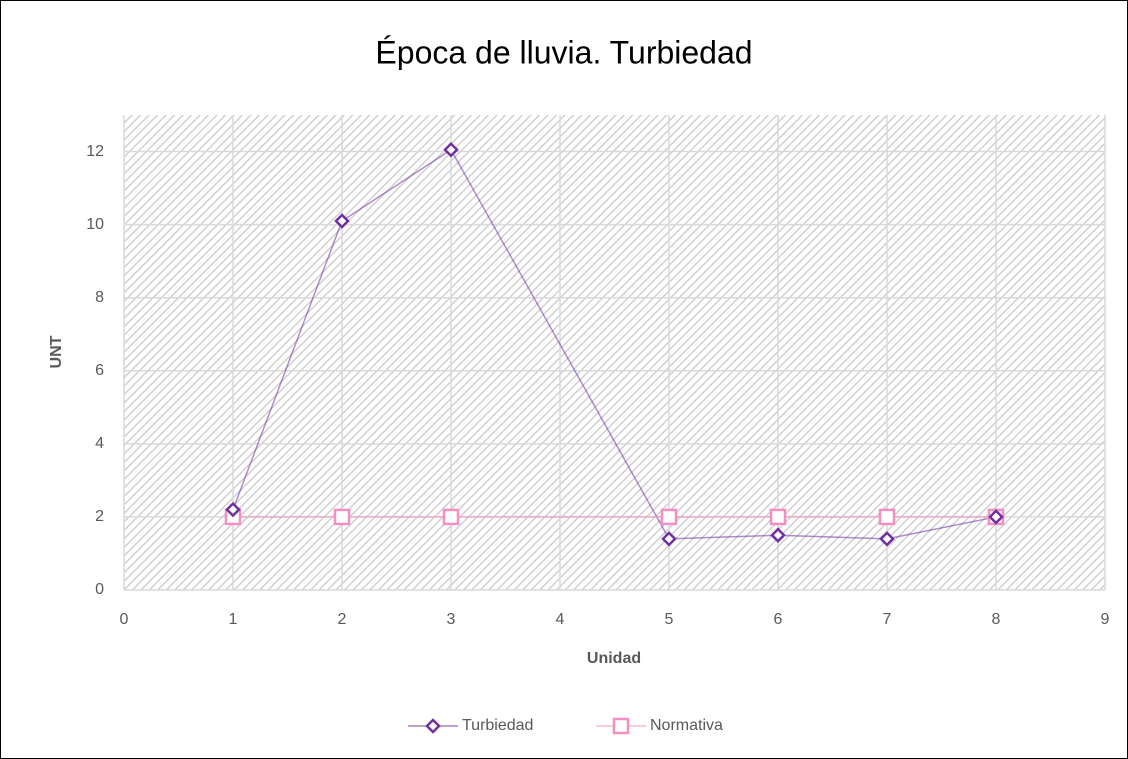  I want to click on x-tick-label: 6, so click(778, 619).